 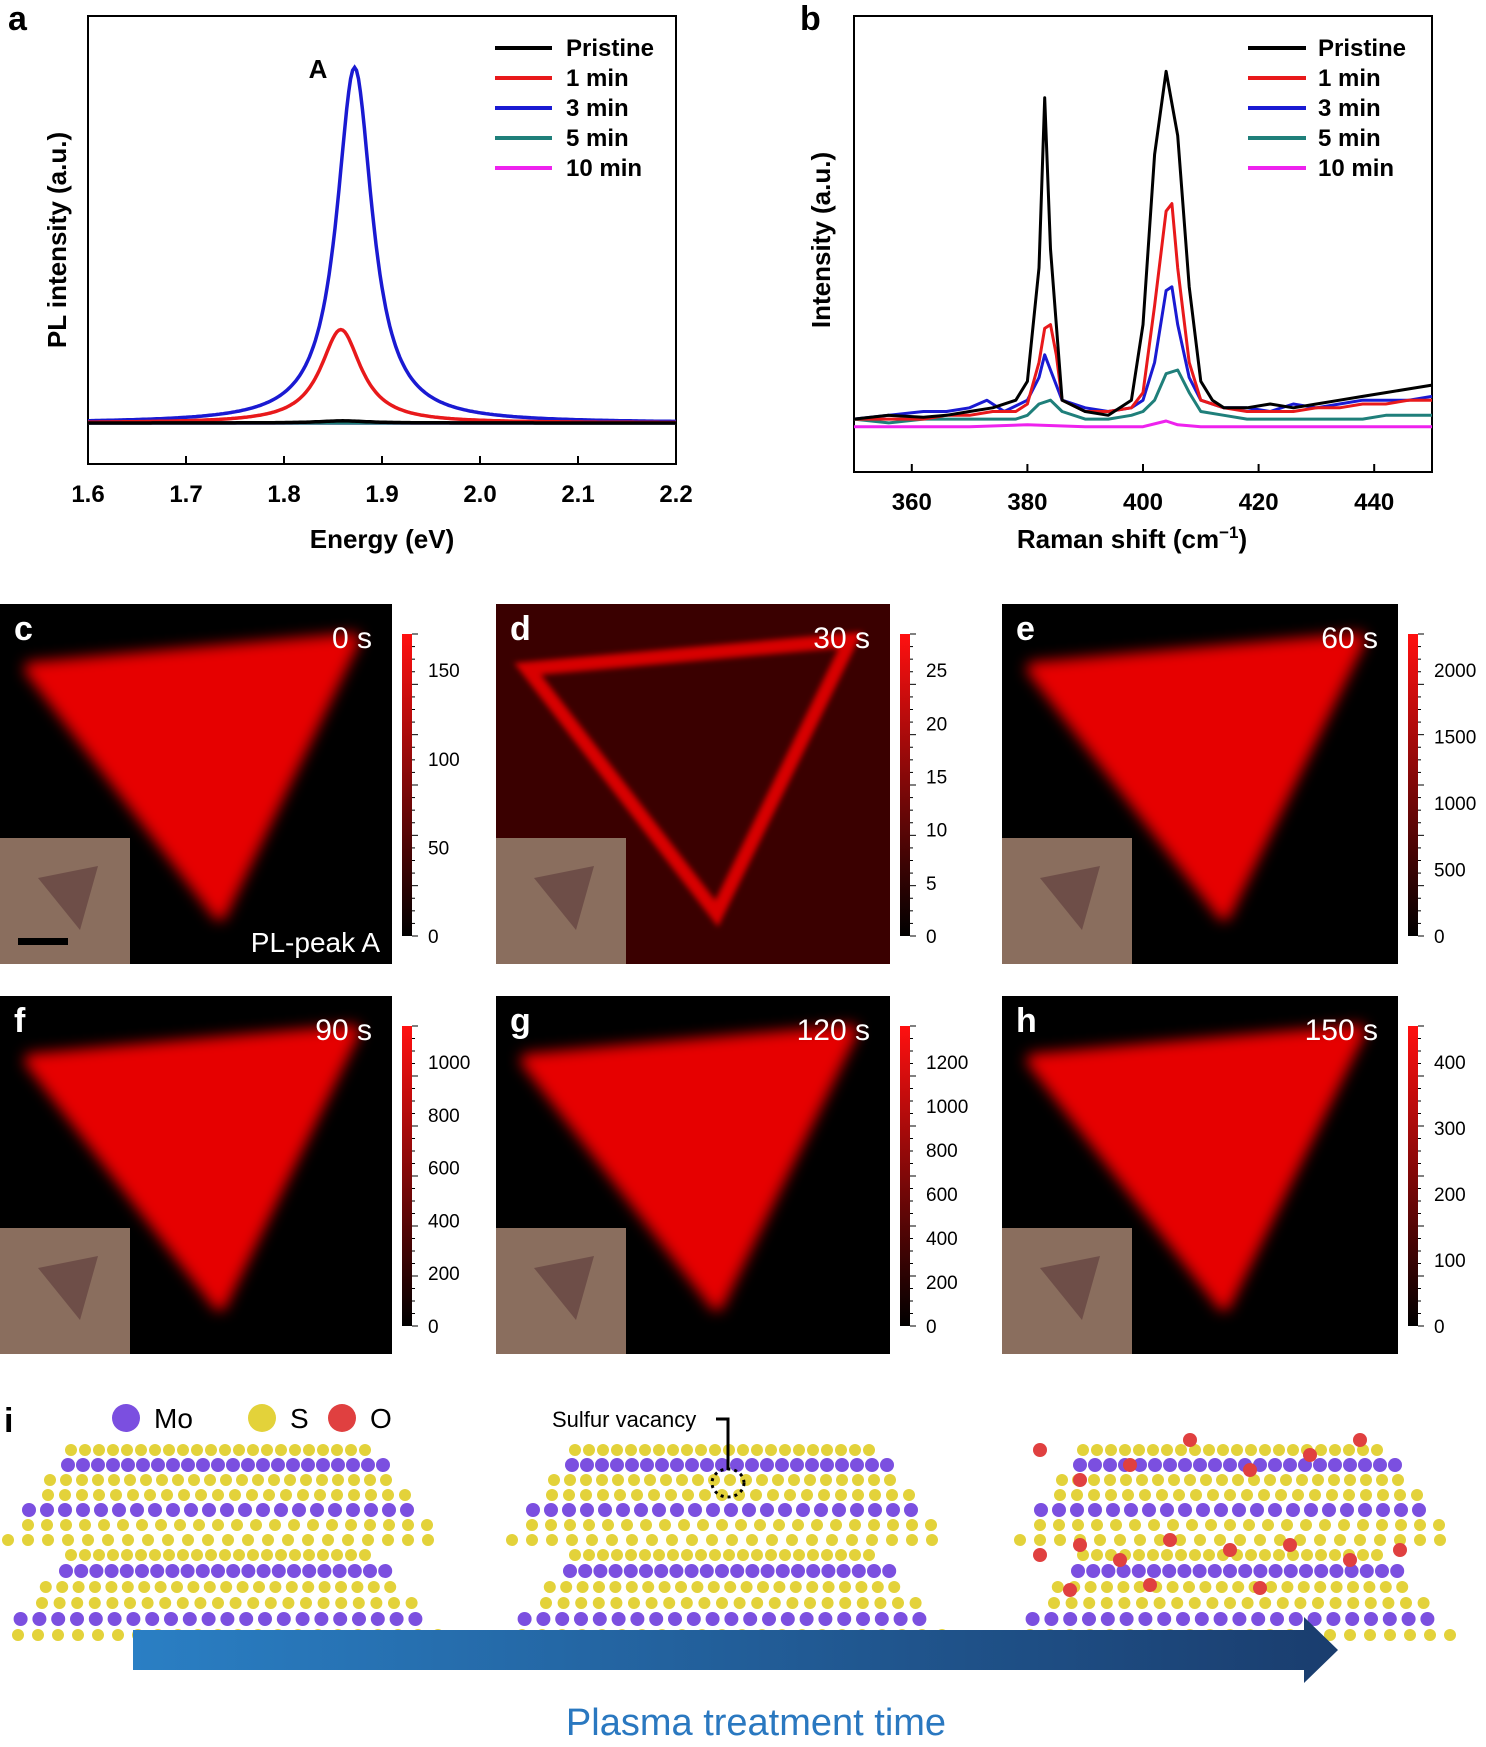 I want to click on colorbar-tick-label: 1500, so click(x=1455, y=738).